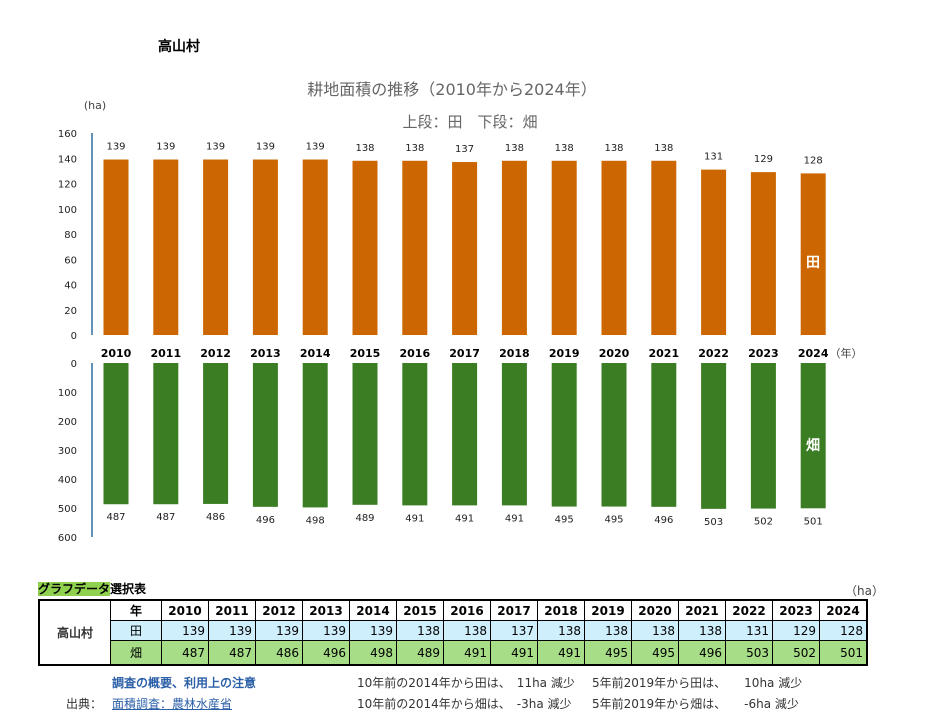  What do you see at coordinates (67, 393) in the screenshot?
I see `lower-y-tick: 100` at bounding box center [67, 393].